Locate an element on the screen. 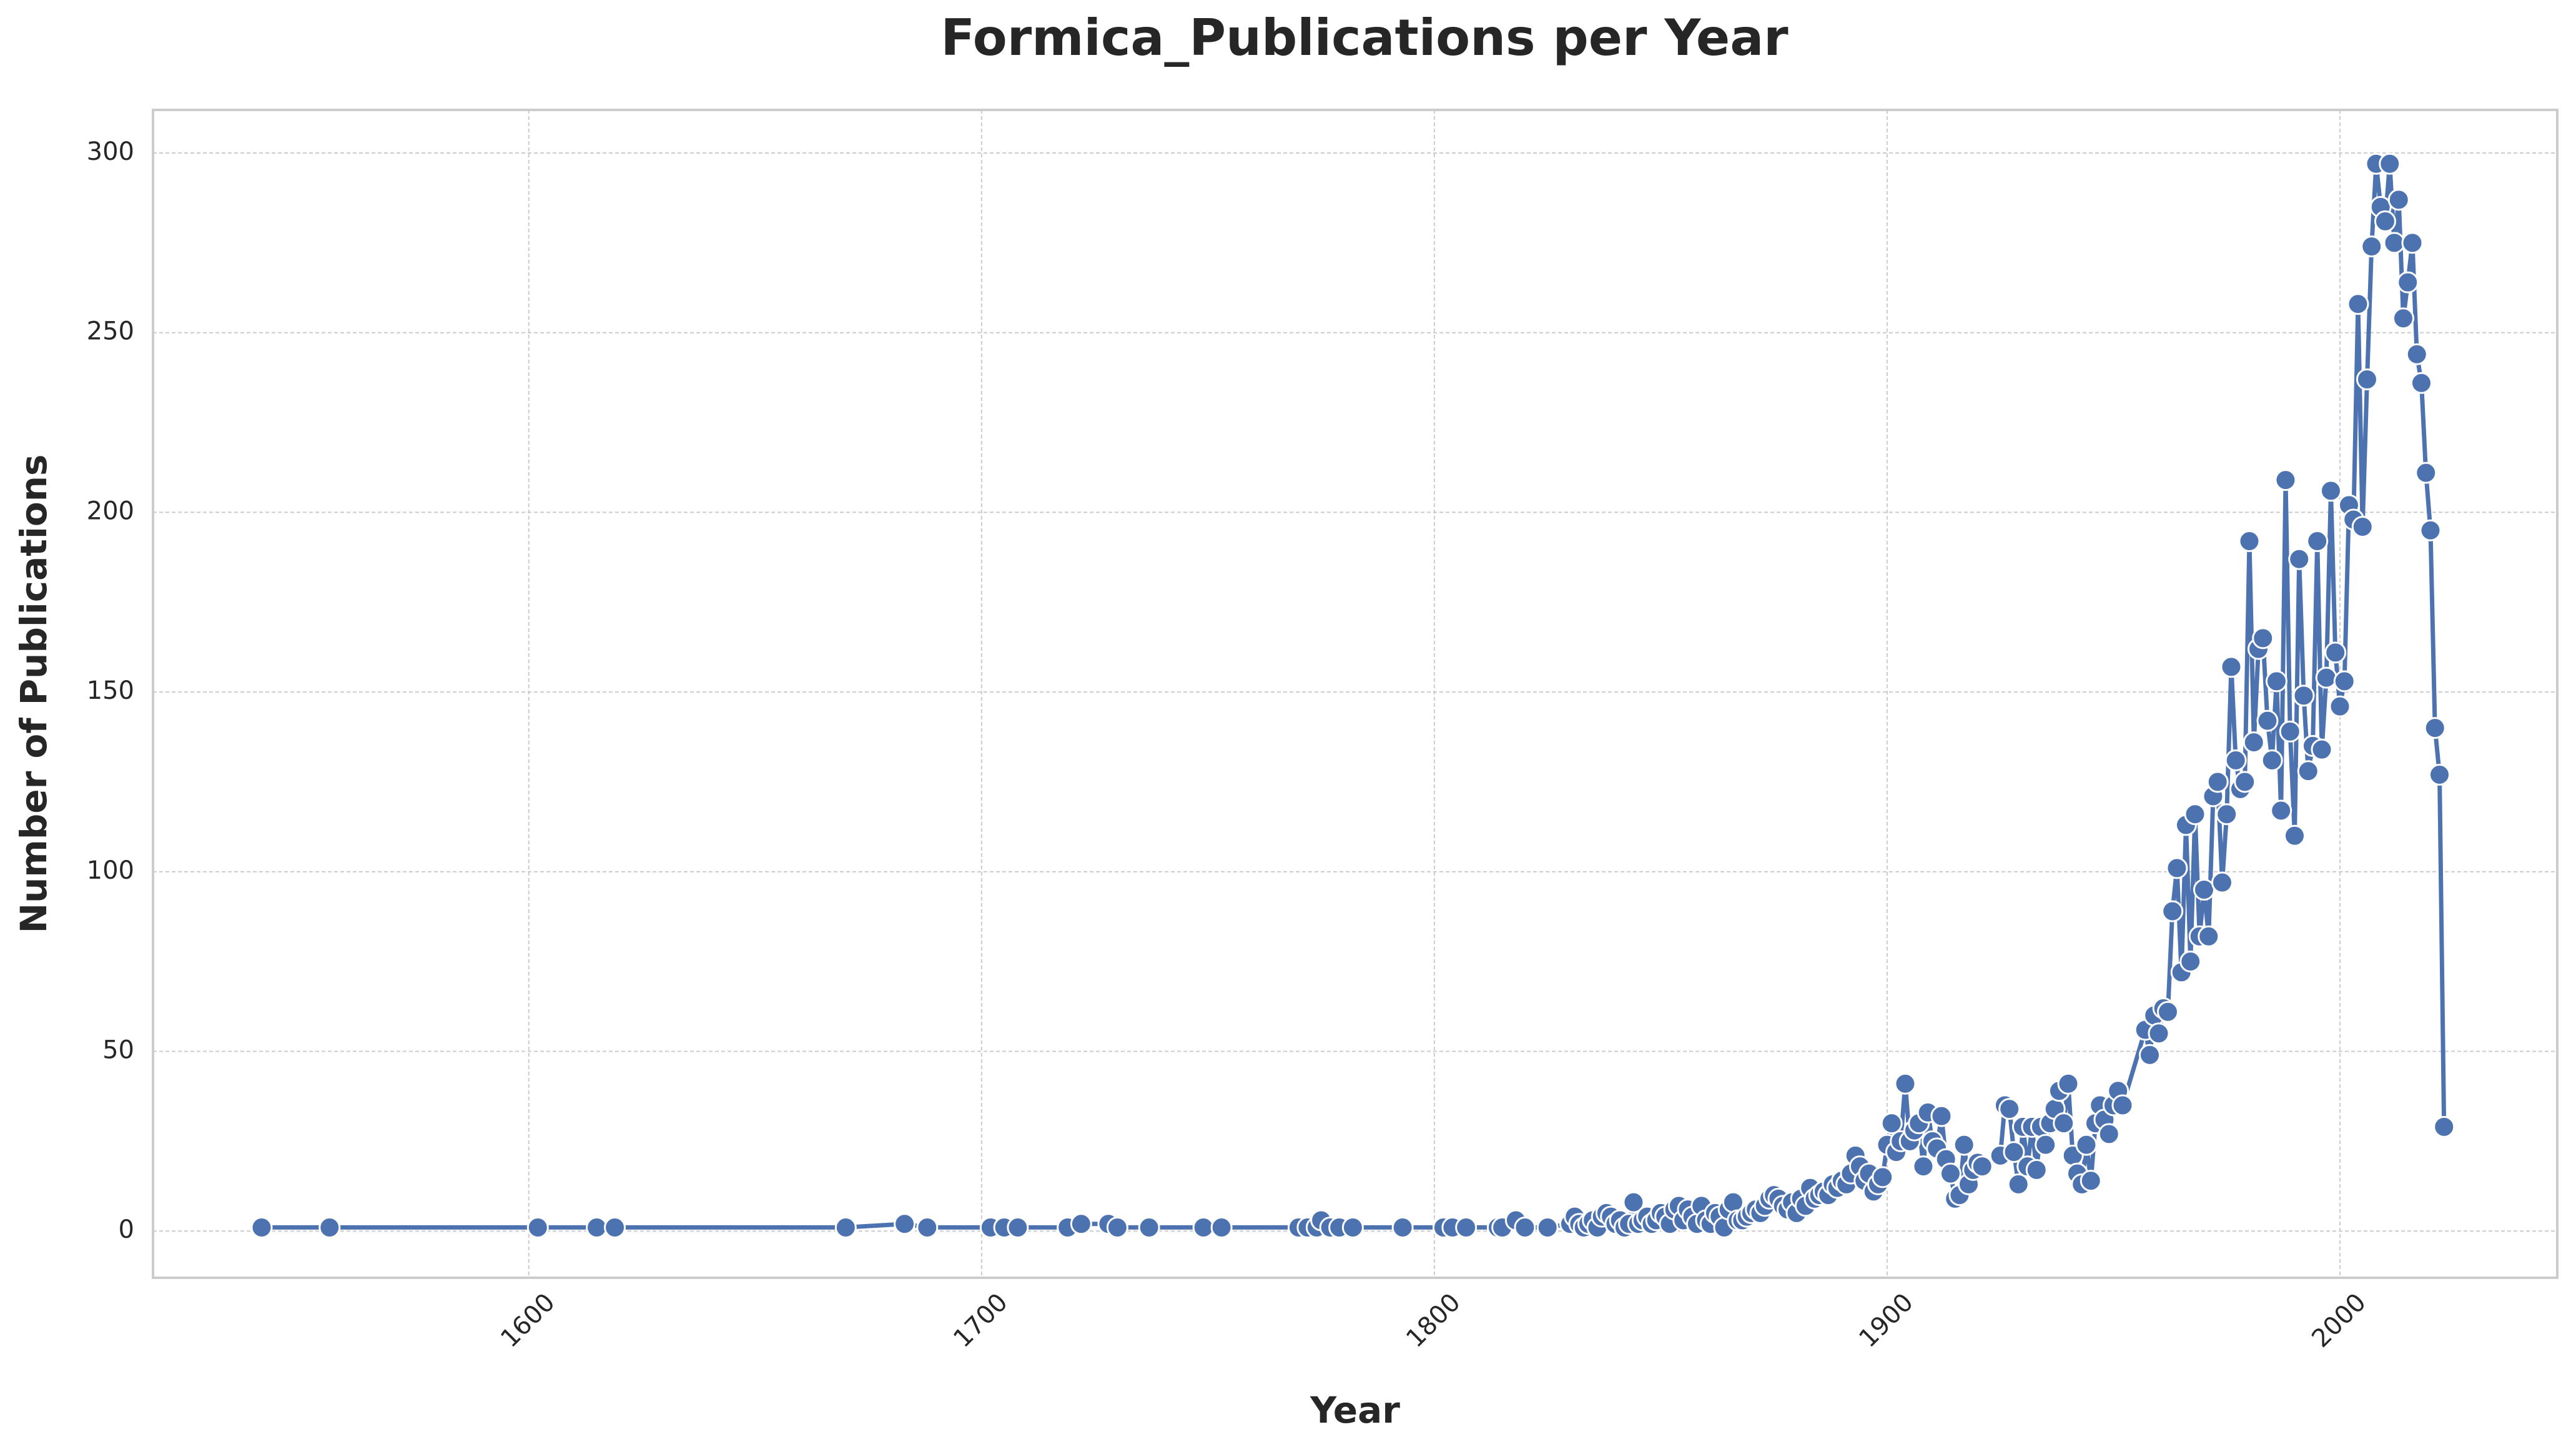  y-tick-label: 200 is located at coordinates (110, 511).